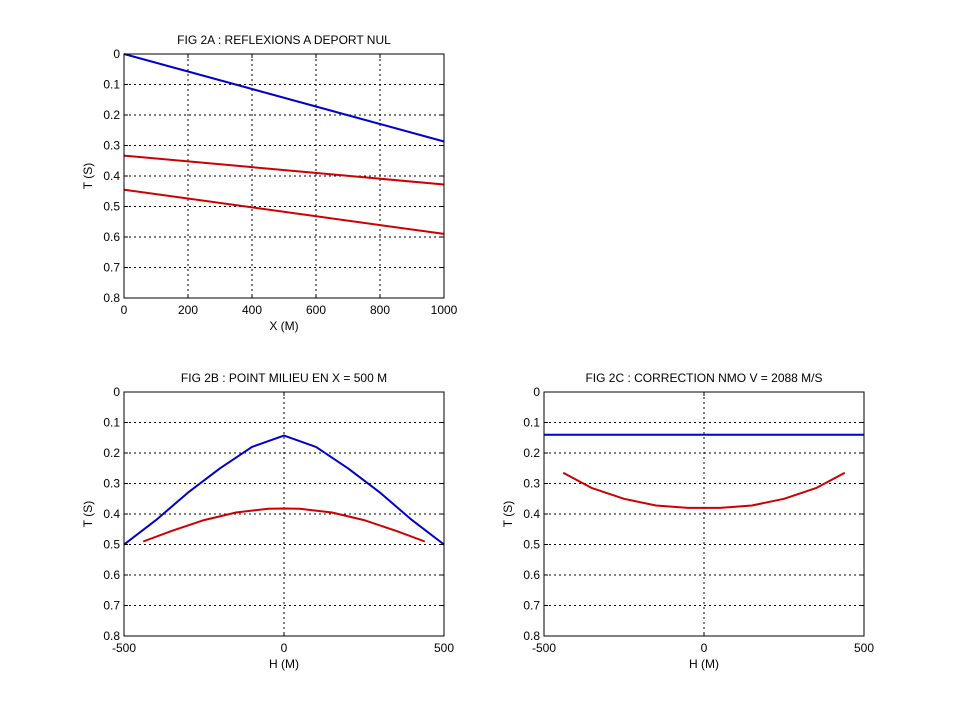  I want to click on x-tick-label: 600, so click(316, 310).